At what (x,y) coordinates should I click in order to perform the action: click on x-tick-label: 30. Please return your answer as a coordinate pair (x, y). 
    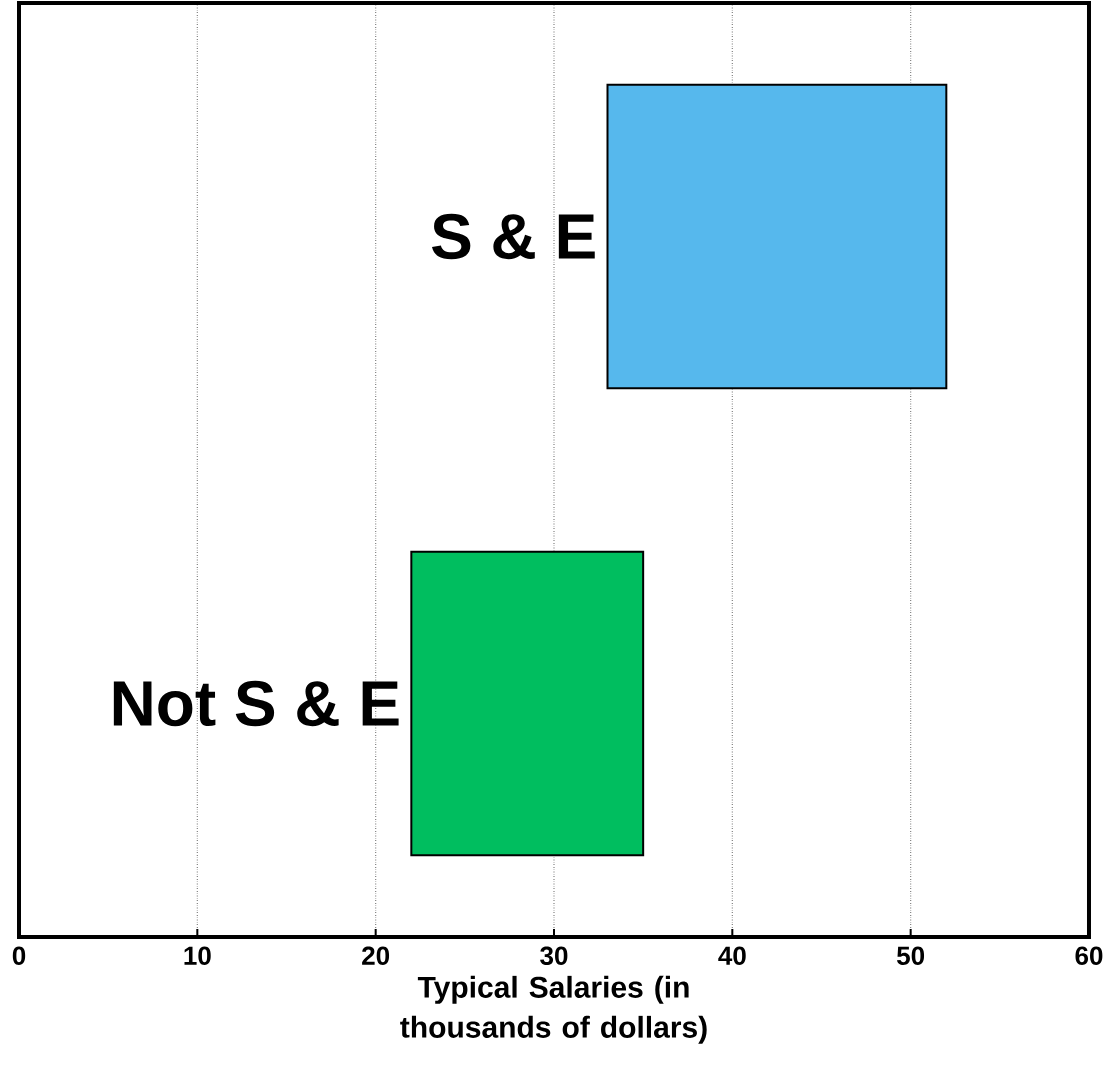
    Looking at the image, I should click on (554, 955).